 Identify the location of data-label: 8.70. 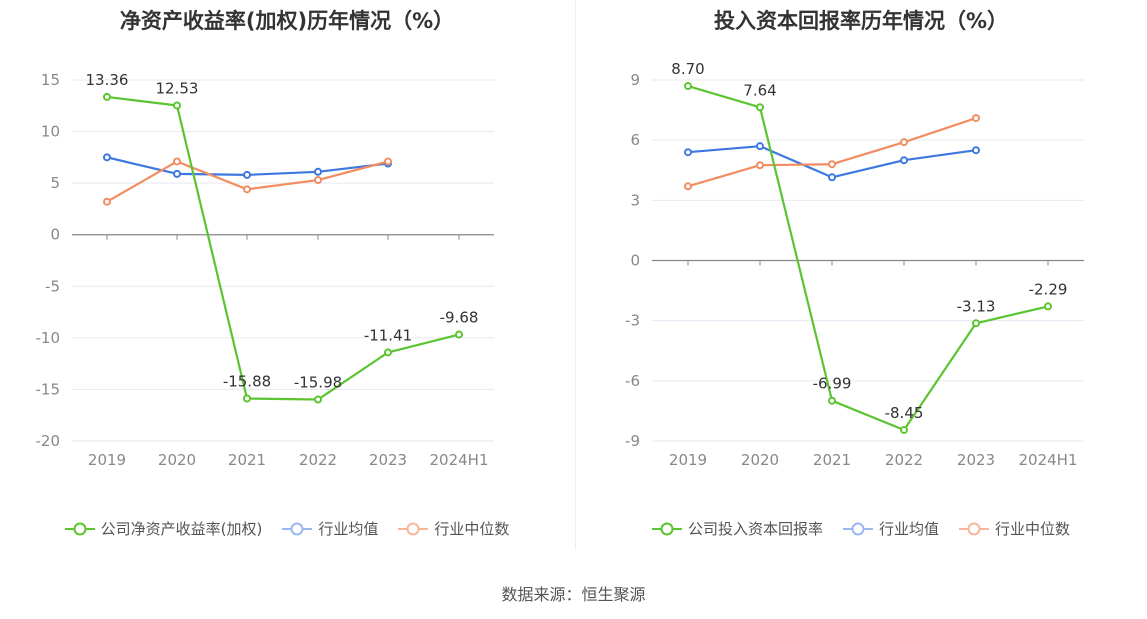
(687, 69).